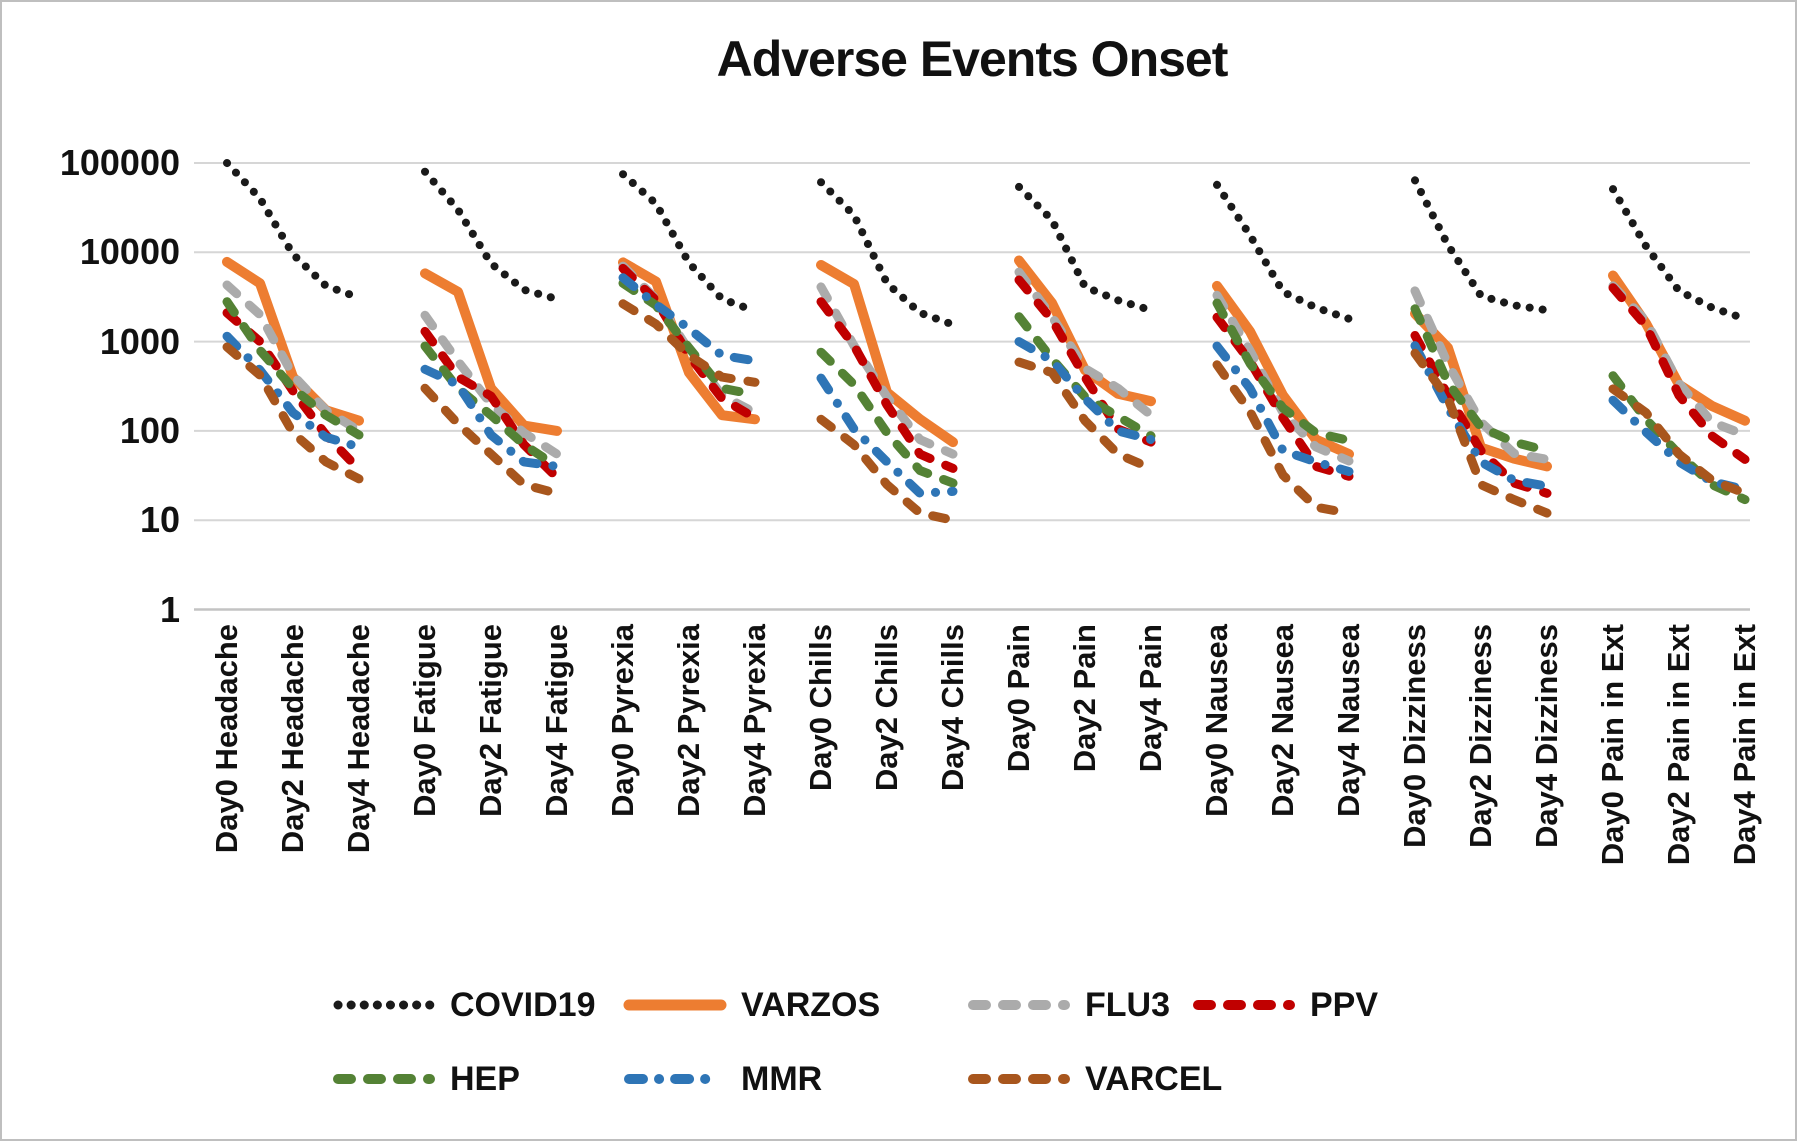 The height and width of the screenshot is (1141, 1797). I want to click on y-tick-label-1: 1, so click(169, 609).